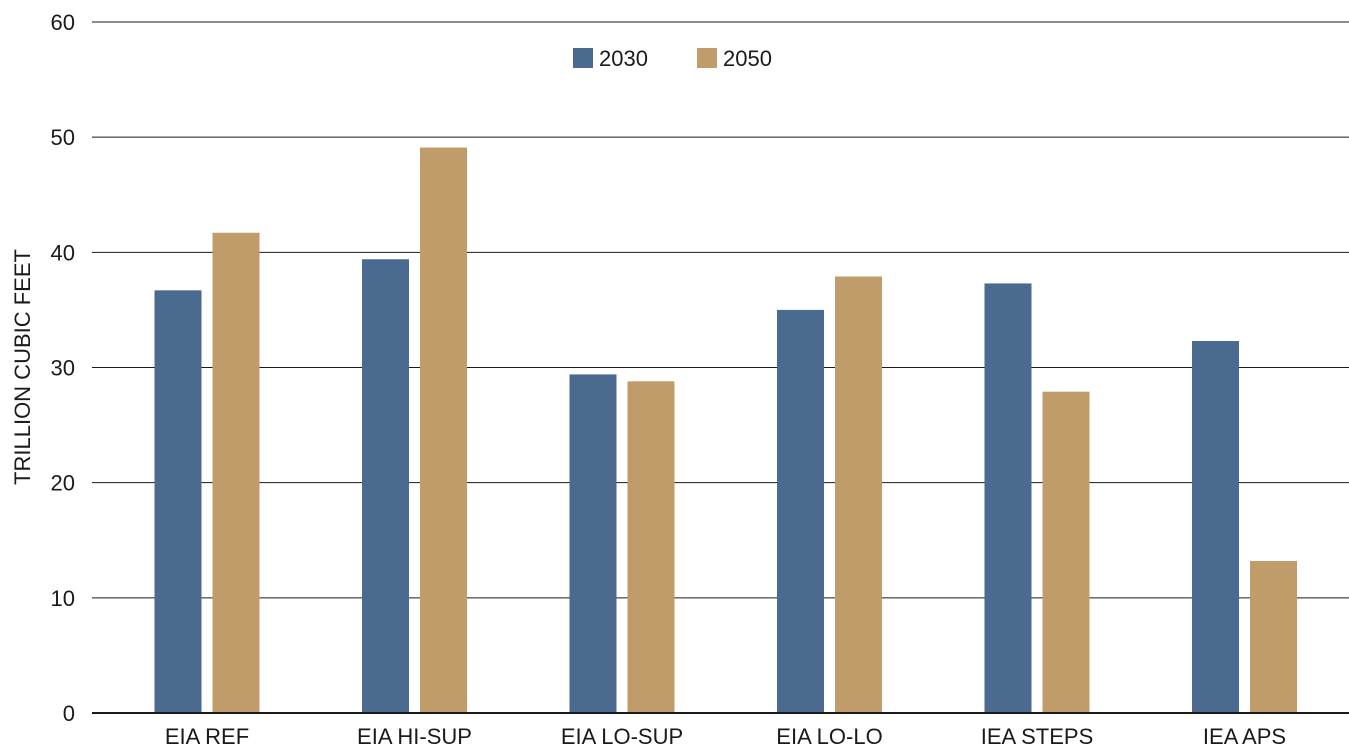 This screenshot has width=1349, height=753. Describe the element at coordinates (178, 501) in the screenshot. I see `bar-2030-eia-ref` at that location.